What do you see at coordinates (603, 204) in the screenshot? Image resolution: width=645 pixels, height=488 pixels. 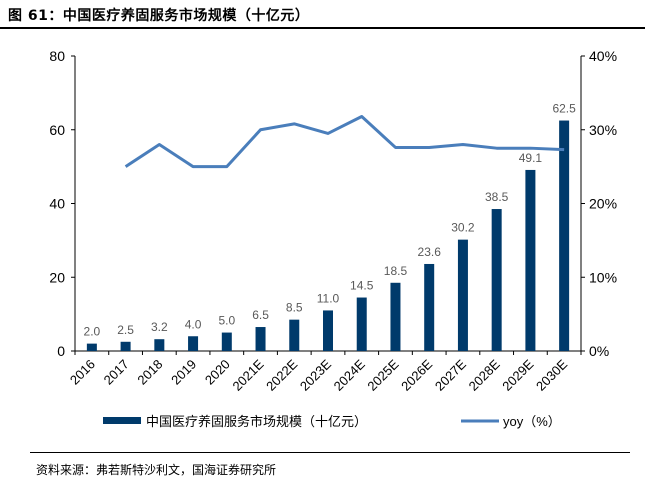 I see `right-axis-tick-label: 20%` at bounding box center [603, 204].